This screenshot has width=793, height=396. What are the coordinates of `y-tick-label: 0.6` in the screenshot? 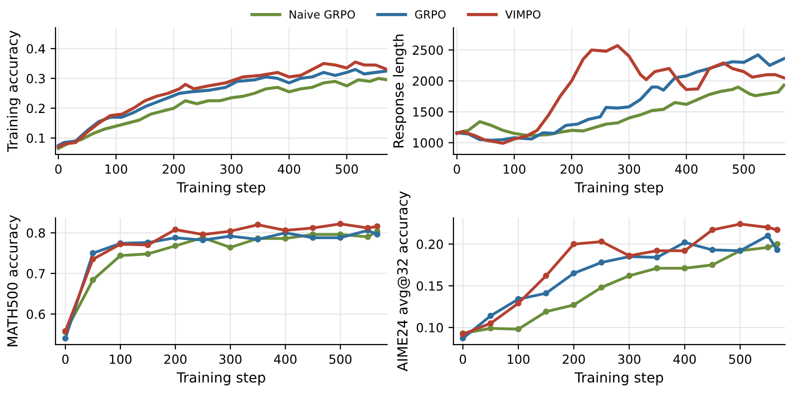 It's located at (35, 314).